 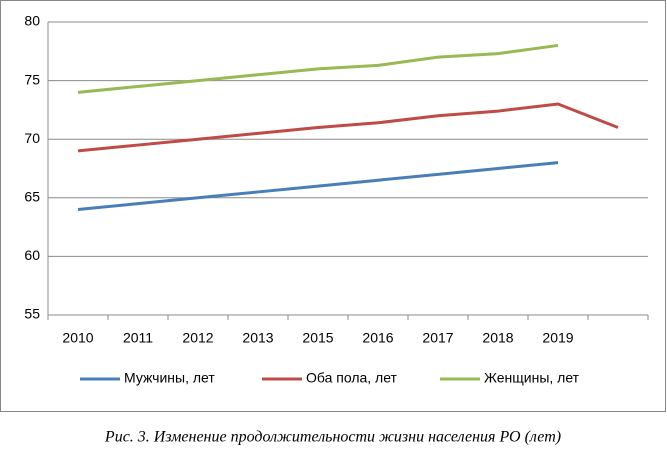 What do you see at coordinates (197, 338) in the screenshot?
I see `x-tick-label: 2012` at bounding box center [197, 338].